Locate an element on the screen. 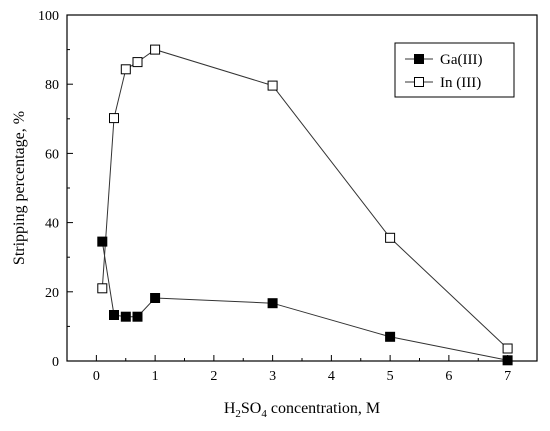 This screenshot has height=431, width=550. x-axis-title-mid: SO is located at coordinates (251, 408).